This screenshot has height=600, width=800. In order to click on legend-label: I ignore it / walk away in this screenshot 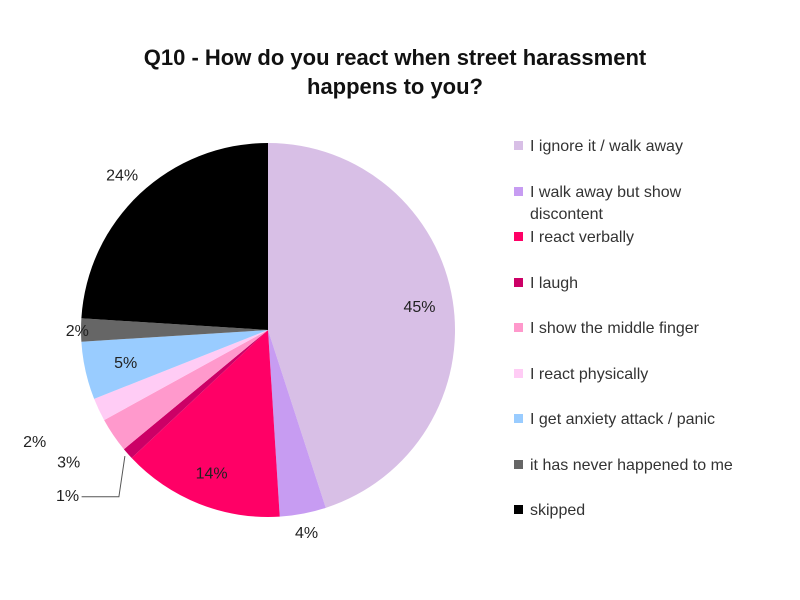, I will do `click(655, 147)`.